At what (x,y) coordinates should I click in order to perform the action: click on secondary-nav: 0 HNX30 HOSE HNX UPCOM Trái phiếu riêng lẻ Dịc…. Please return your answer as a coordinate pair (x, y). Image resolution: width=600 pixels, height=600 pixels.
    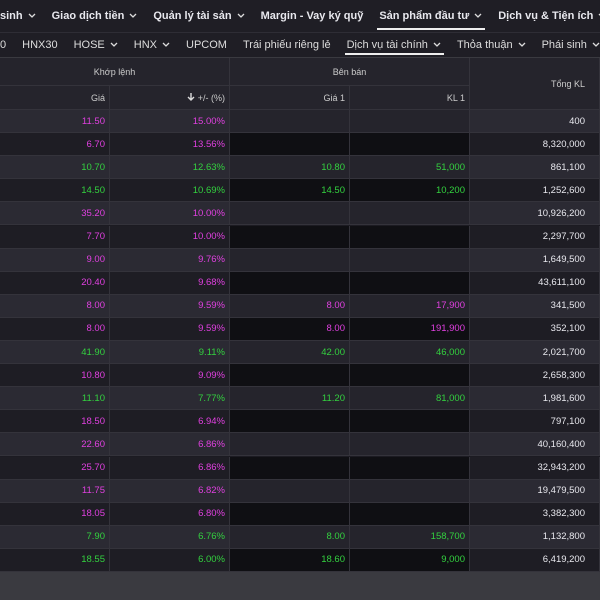
    Looking at the image, I should click on (300, 45).